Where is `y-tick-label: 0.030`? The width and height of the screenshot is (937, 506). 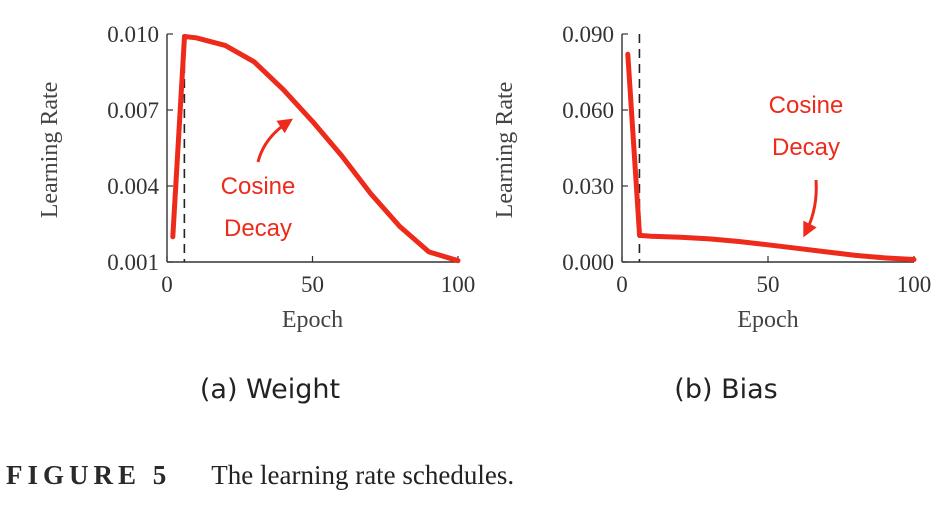 y-tick-label: 0.030 is located at coordinates (588, 186).